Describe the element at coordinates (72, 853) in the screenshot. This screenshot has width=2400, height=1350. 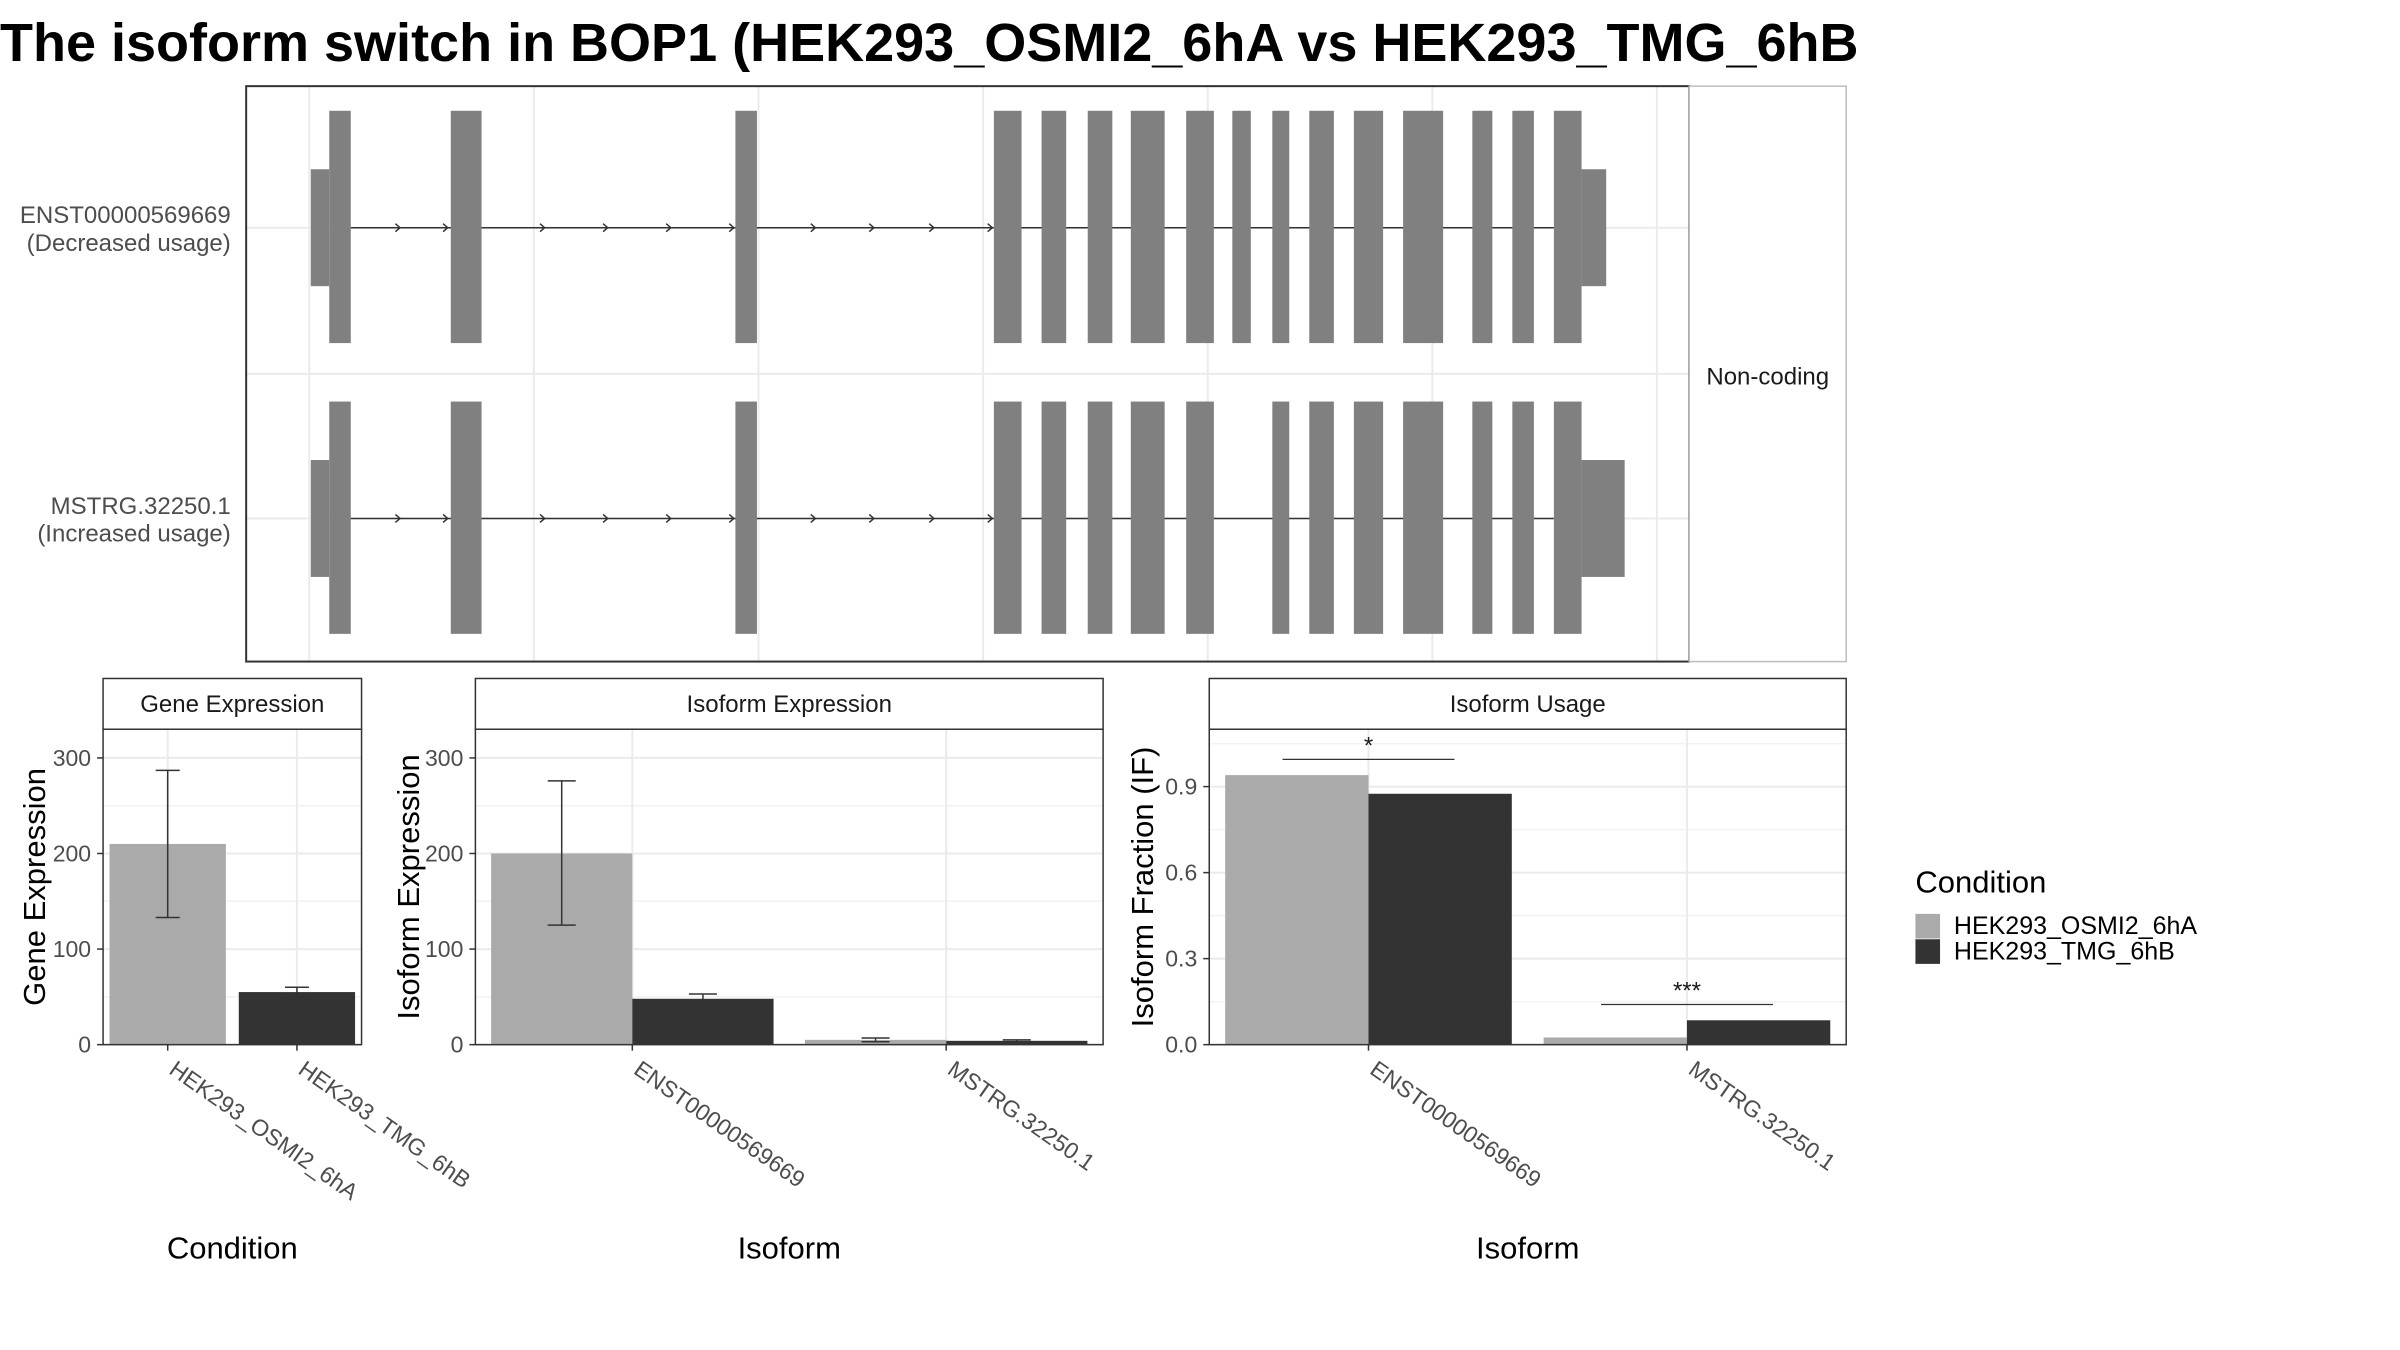
I see `gene-expression-ytick-label: 200` at that location.